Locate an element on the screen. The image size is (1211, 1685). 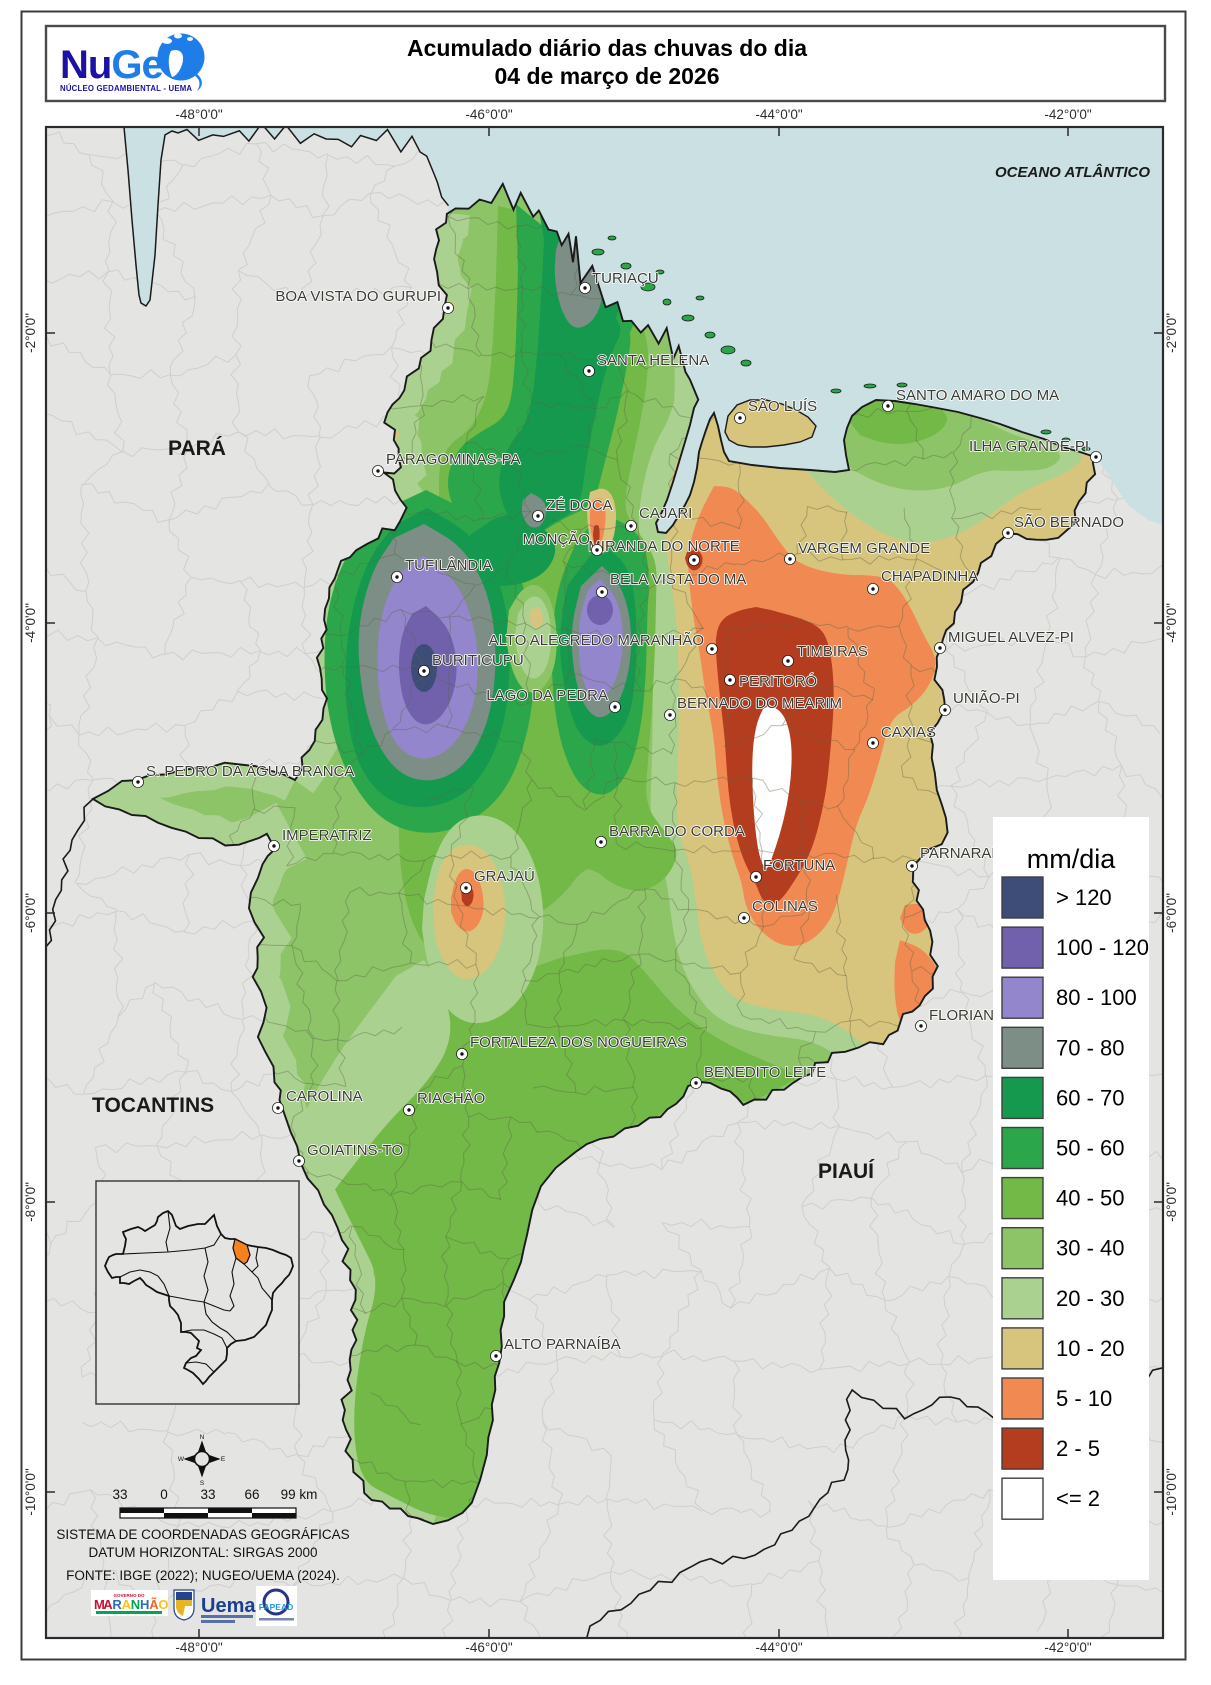
svg-text: PERITORÓ is located at coordinates (778, 681).